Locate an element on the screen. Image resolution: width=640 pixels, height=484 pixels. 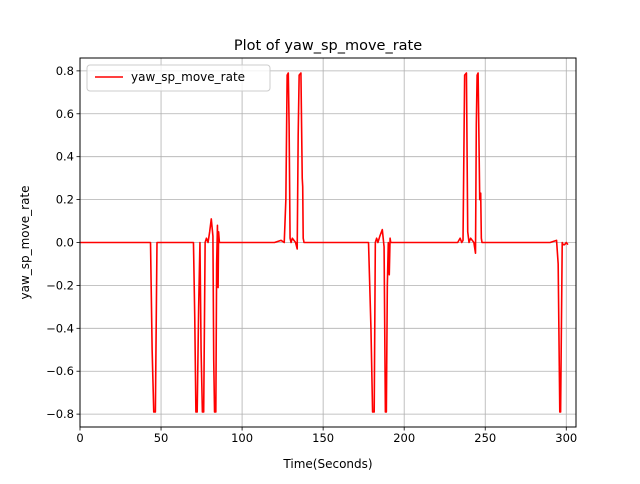
legend-box is located at coordinates (178, 78).